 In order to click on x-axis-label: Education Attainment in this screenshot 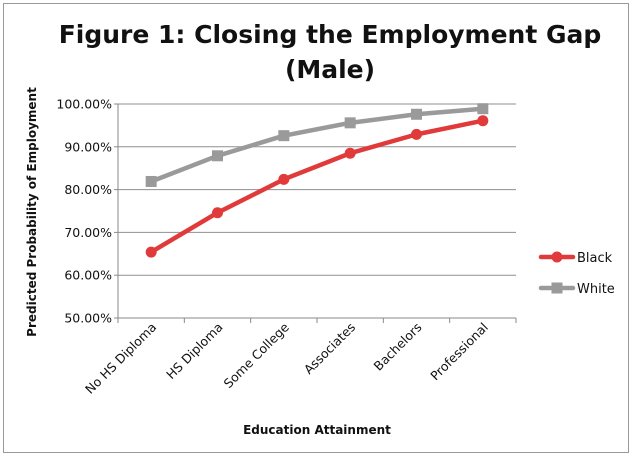, I will do `click(317, 430)`.